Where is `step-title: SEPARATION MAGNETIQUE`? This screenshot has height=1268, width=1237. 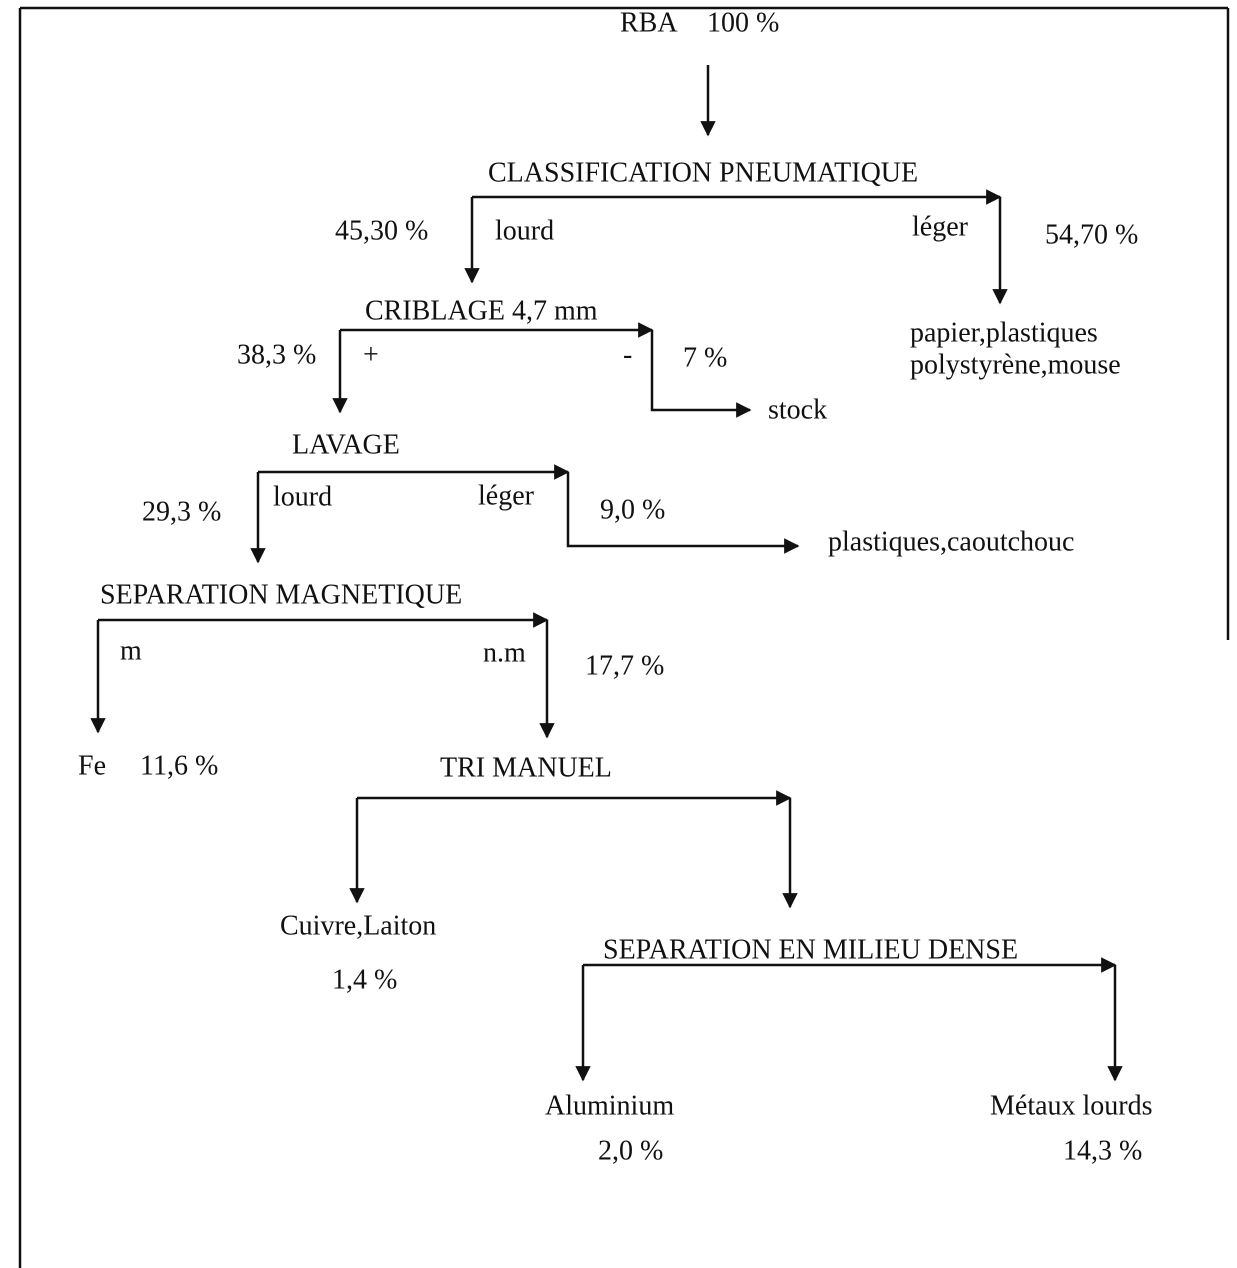 step-title: SEPARATION MAGNETIQUE is located at coordinates (281, 594).